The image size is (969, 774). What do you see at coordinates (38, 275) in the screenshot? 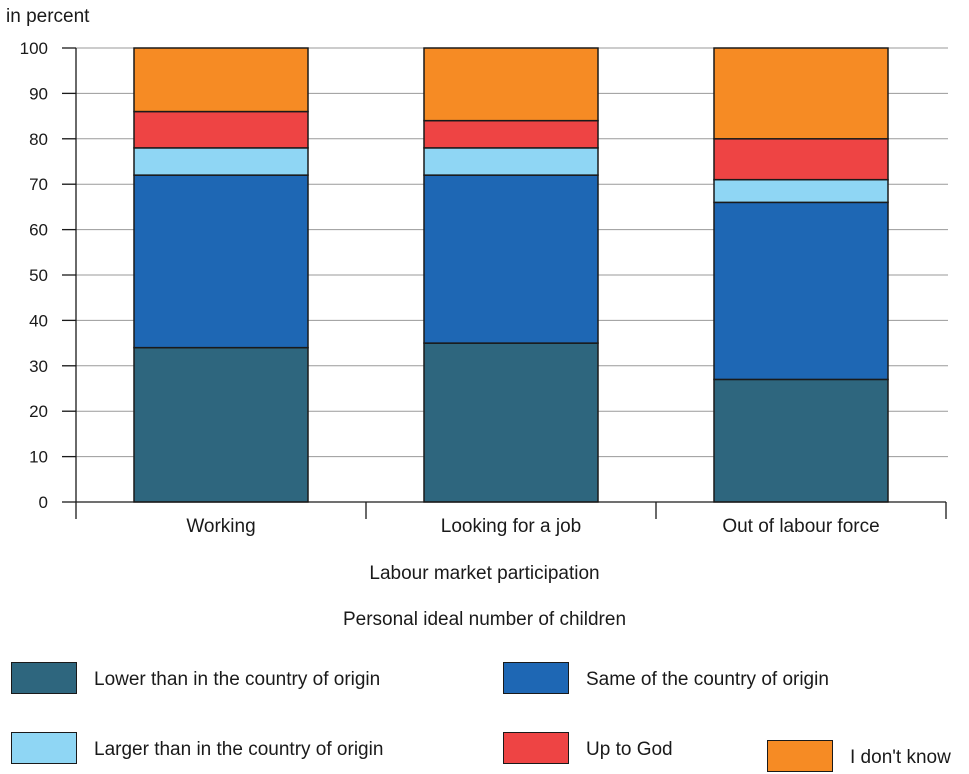
I see `y-tick-label-50: 50` at bounding box center [38, 275].